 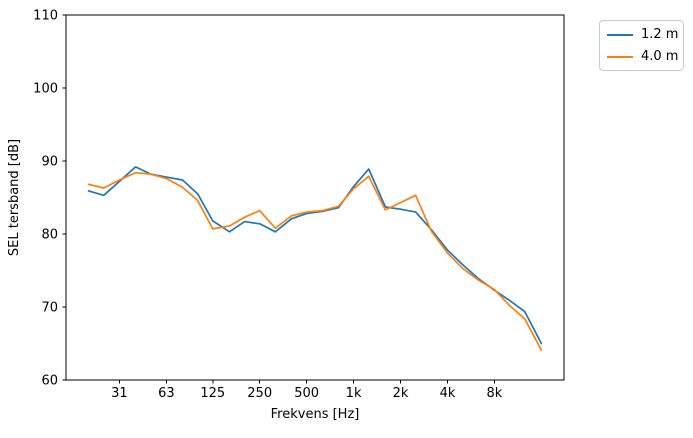 I want to click on legend-label: 1.2 m, so click(x=660, y=34).